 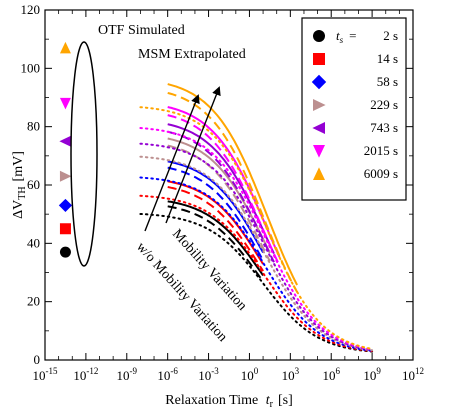 What do you see at coordinates (22, 192) in the screenshot?
I see `y-axis-label-sub: TH` at bounding box center [22, 192].